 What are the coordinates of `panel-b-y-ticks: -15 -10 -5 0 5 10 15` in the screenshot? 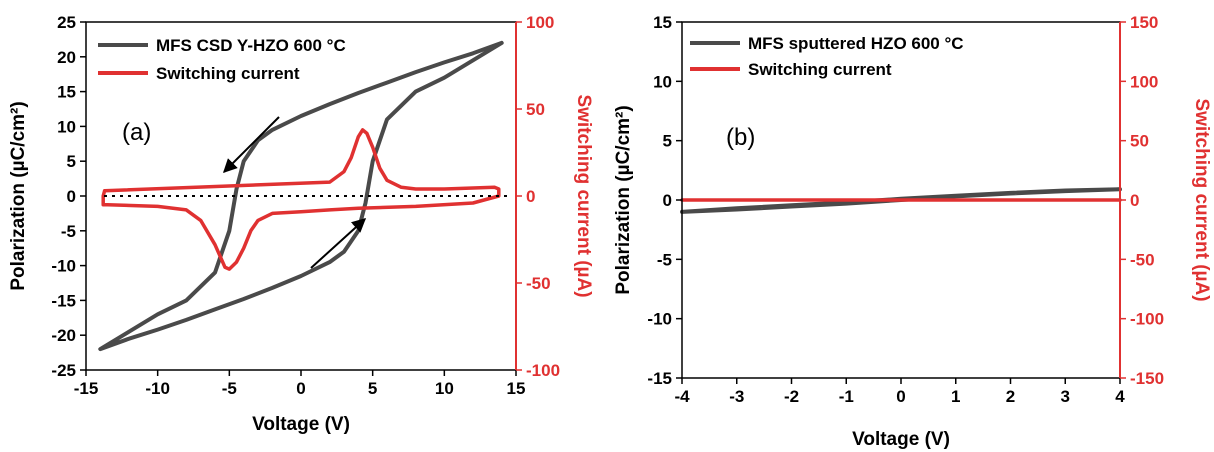 It's located at (664, 200).